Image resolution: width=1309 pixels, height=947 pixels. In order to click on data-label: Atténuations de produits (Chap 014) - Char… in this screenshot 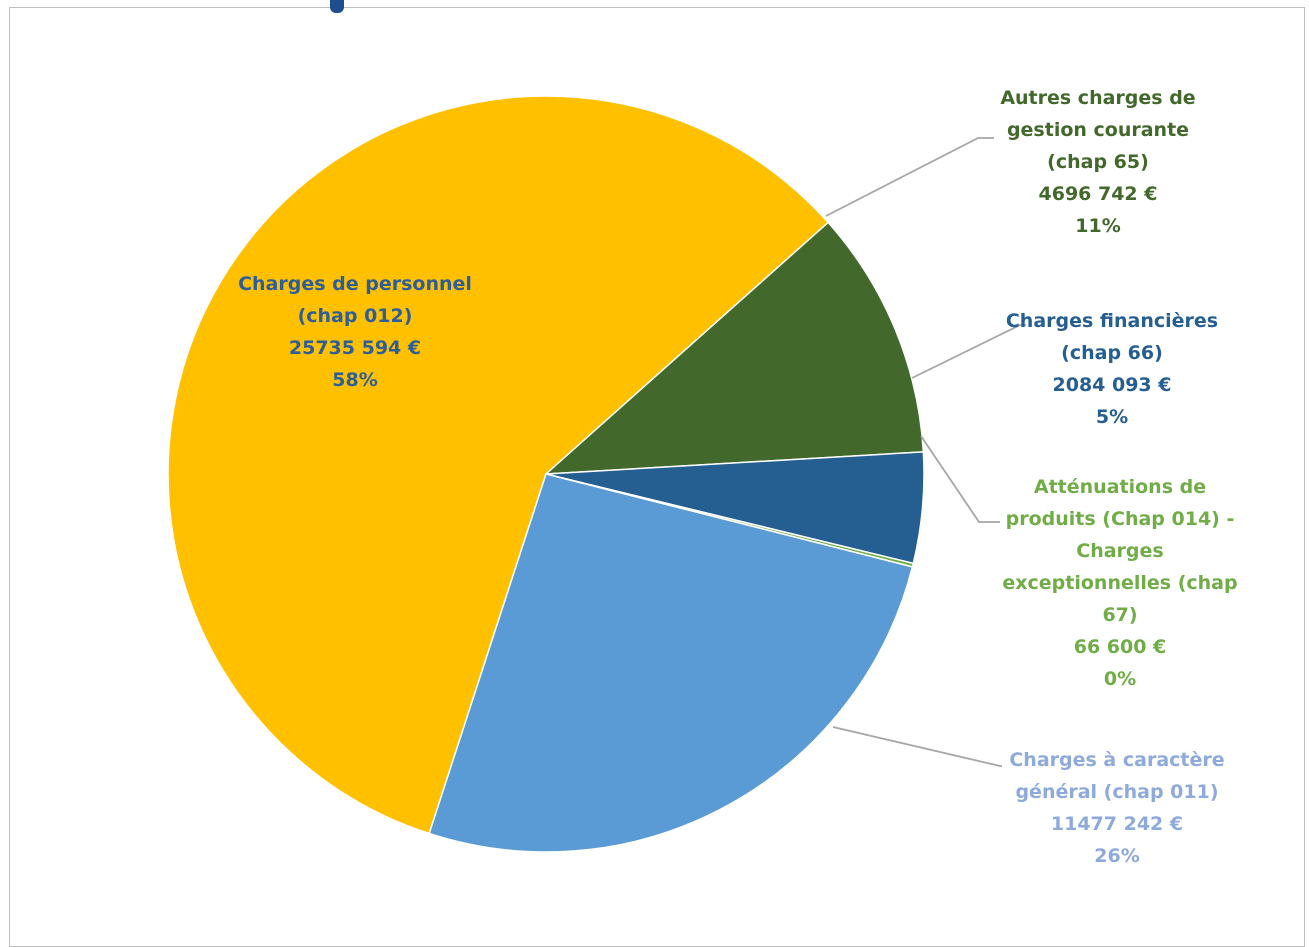, I will do `click(1119, 583)`.